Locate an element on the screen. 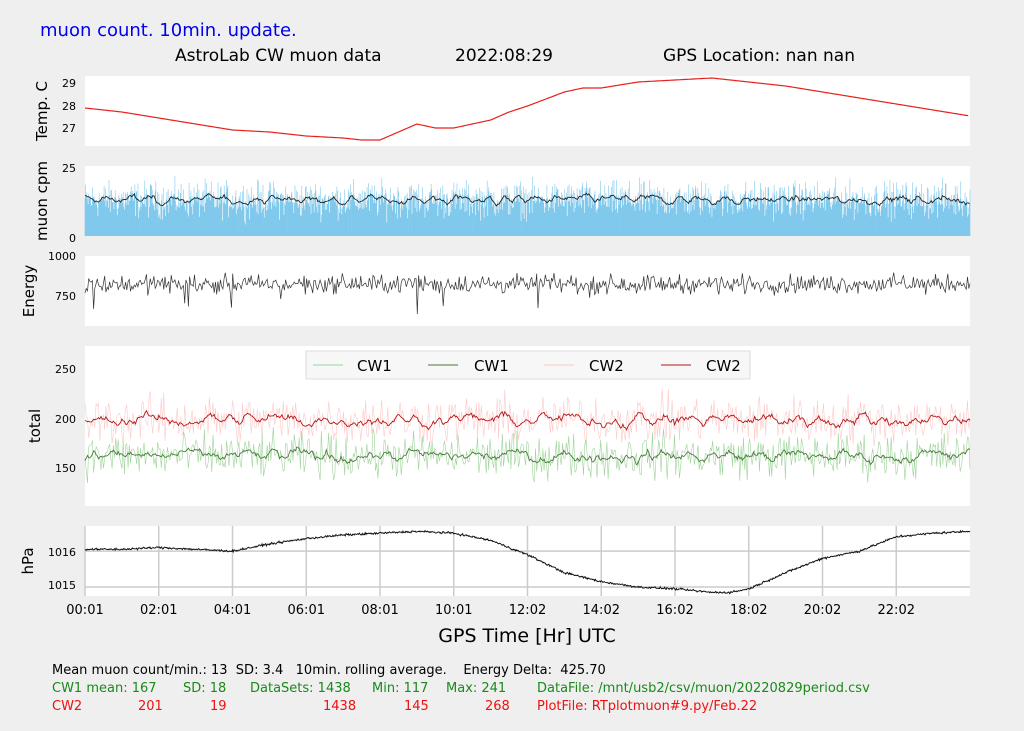 Image resolution: width=1024 pixels, height=731 pixels. temp-ytick-28: 28 is located at coordinates (69, 106).